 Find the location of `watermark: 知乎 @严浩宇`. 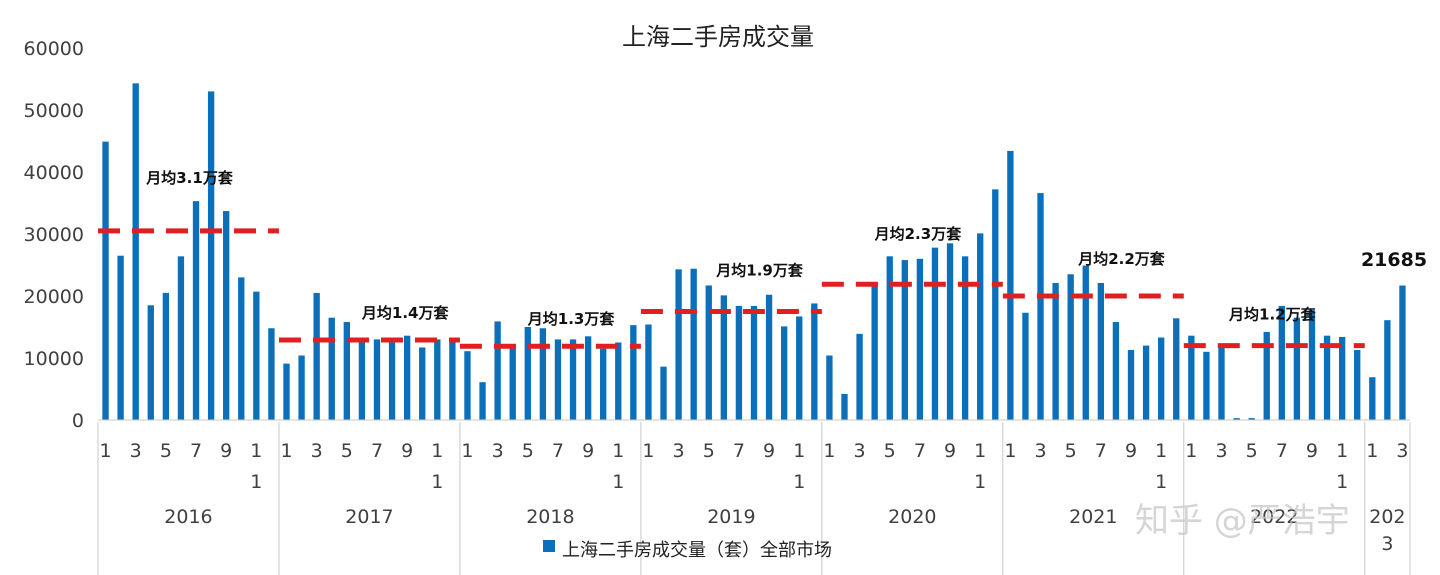

watermark: 知乎 @严浩宇 is located at coordinates (1242, 521).